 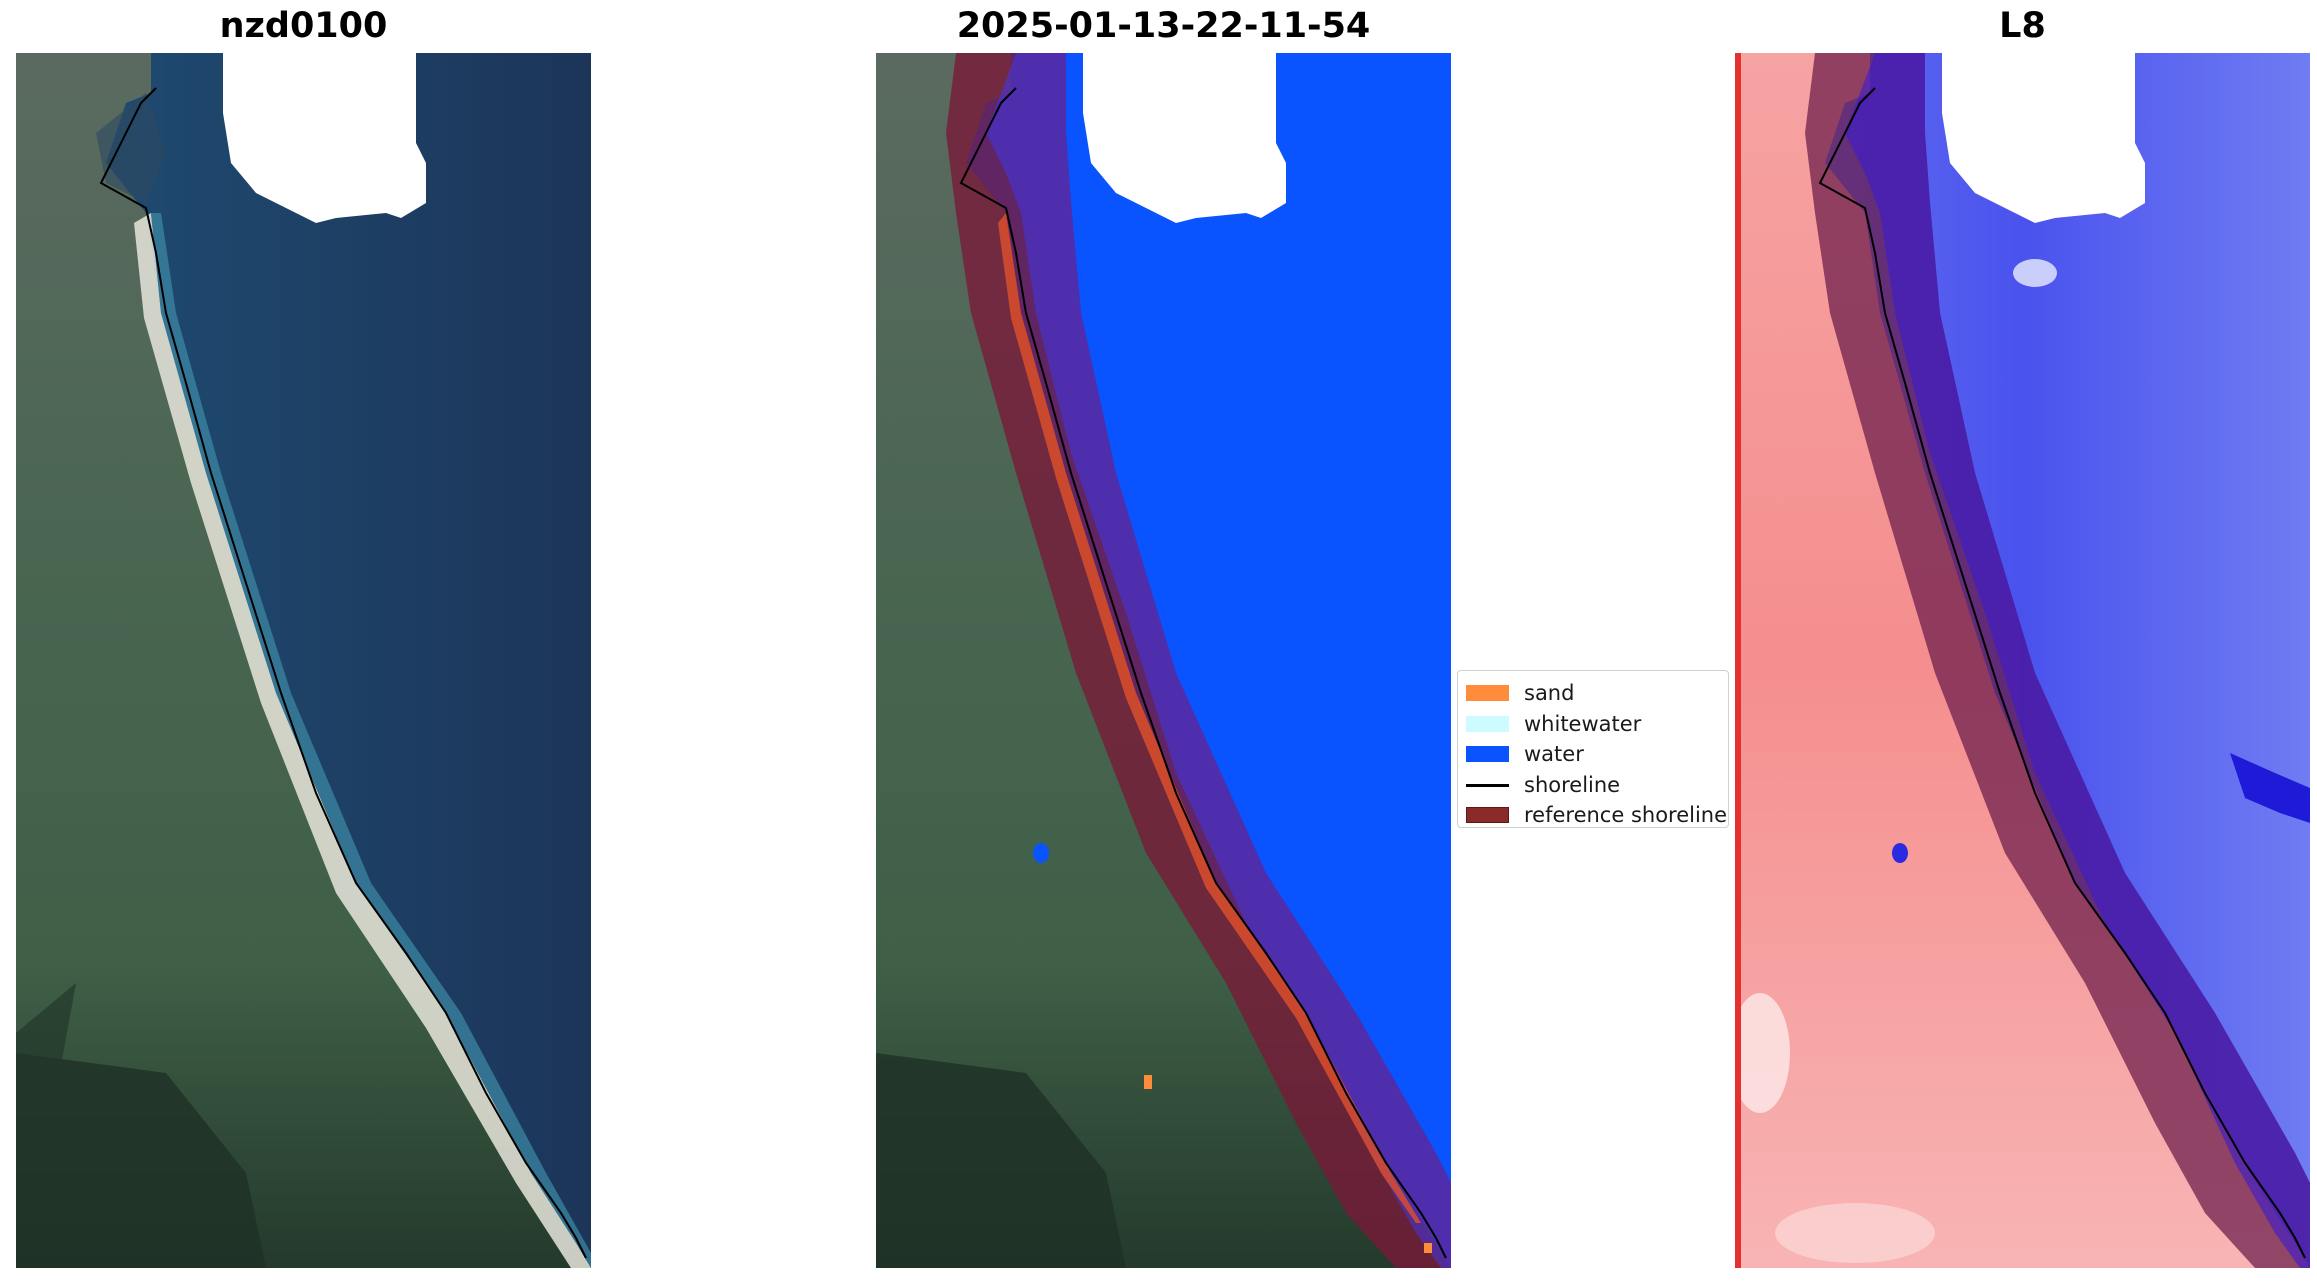 I want to click on legend-label: shoreline, so click(x=1572, y=784).